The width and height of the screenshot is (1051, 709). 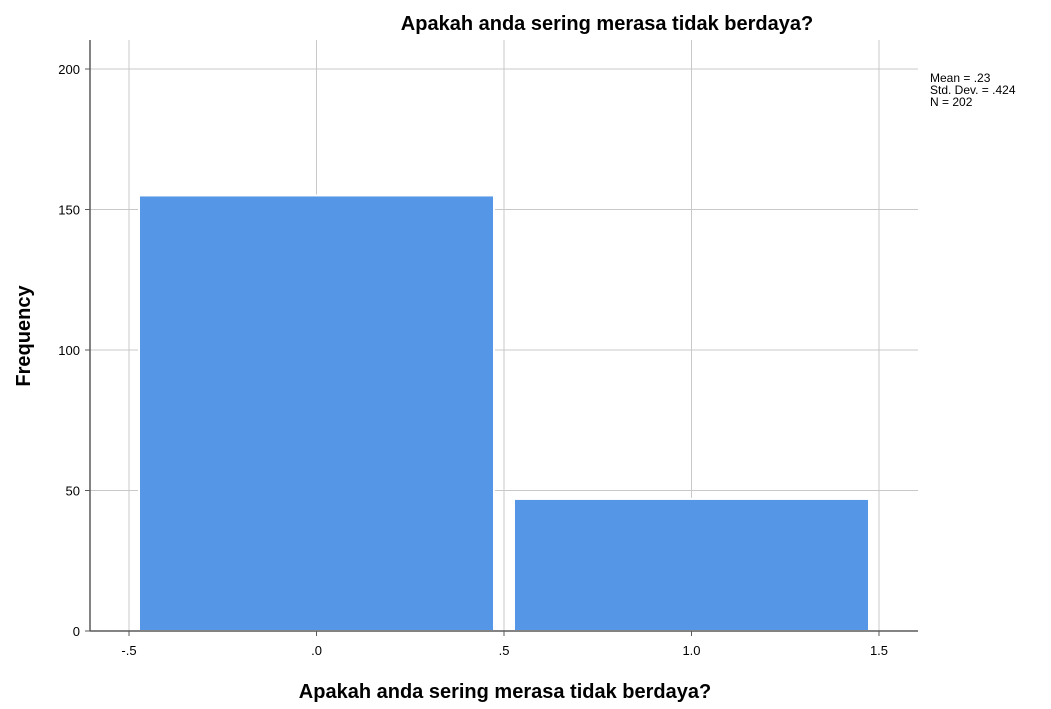 I want to click on y-tick-label: 200, so click(x=69, y=69).